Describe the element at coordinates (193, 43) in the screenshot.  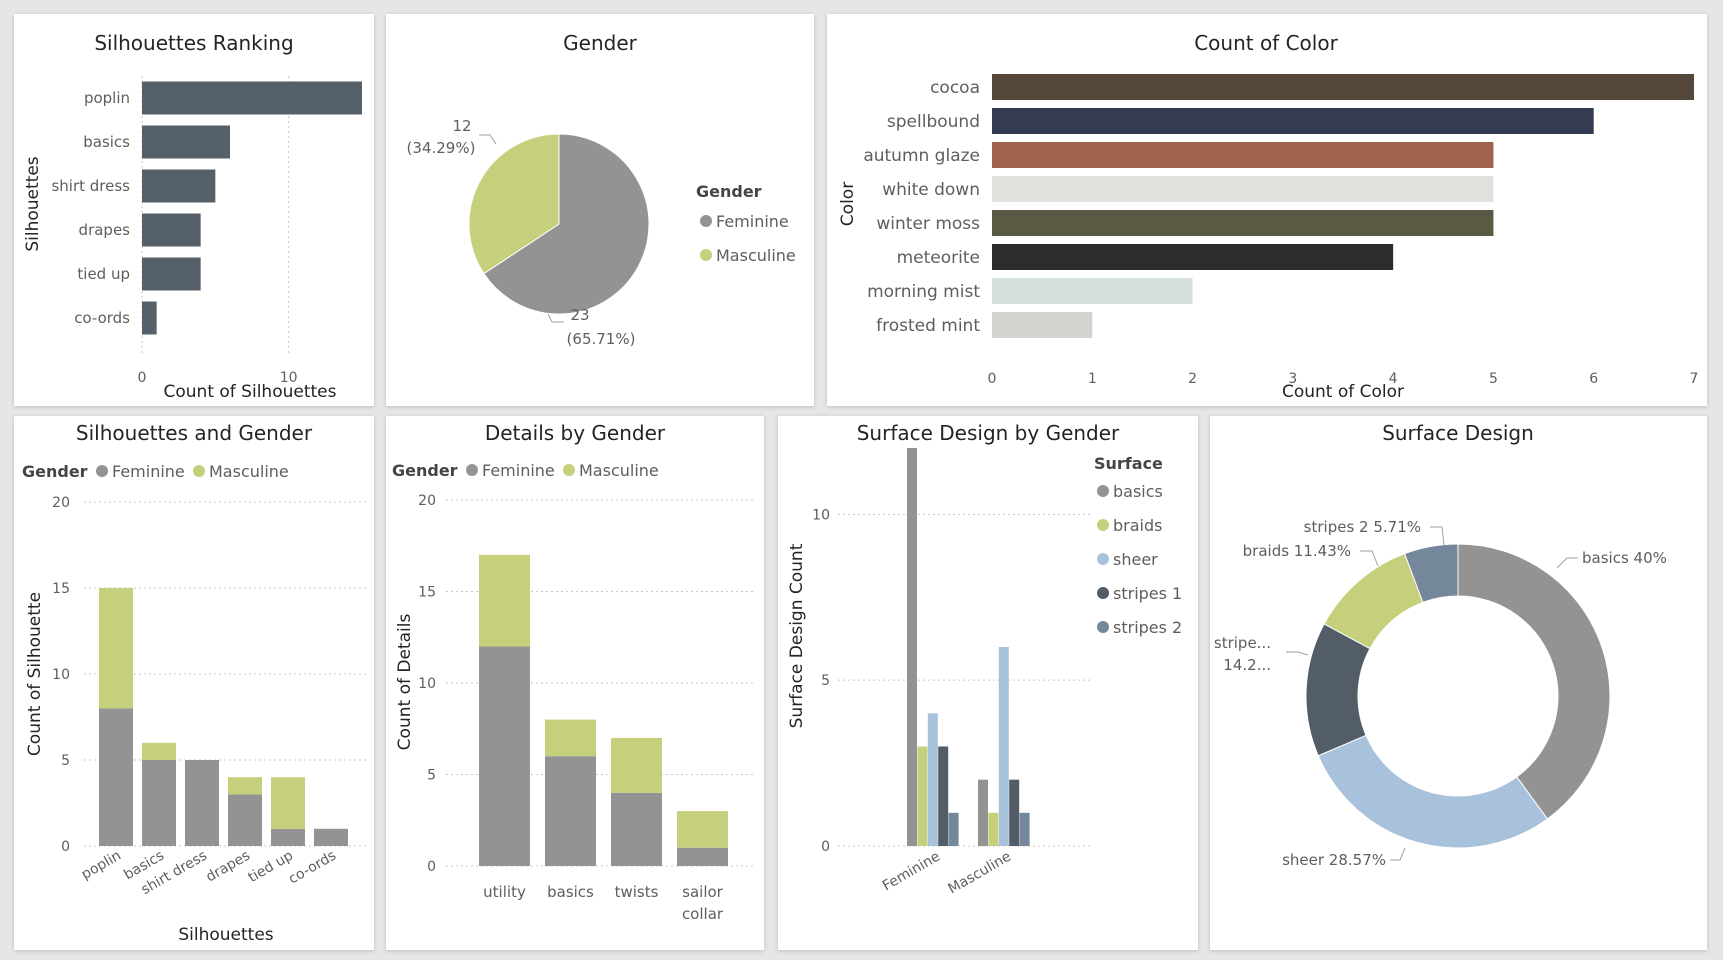
I see `chart-title: Silhouettes Ranking` at that location.